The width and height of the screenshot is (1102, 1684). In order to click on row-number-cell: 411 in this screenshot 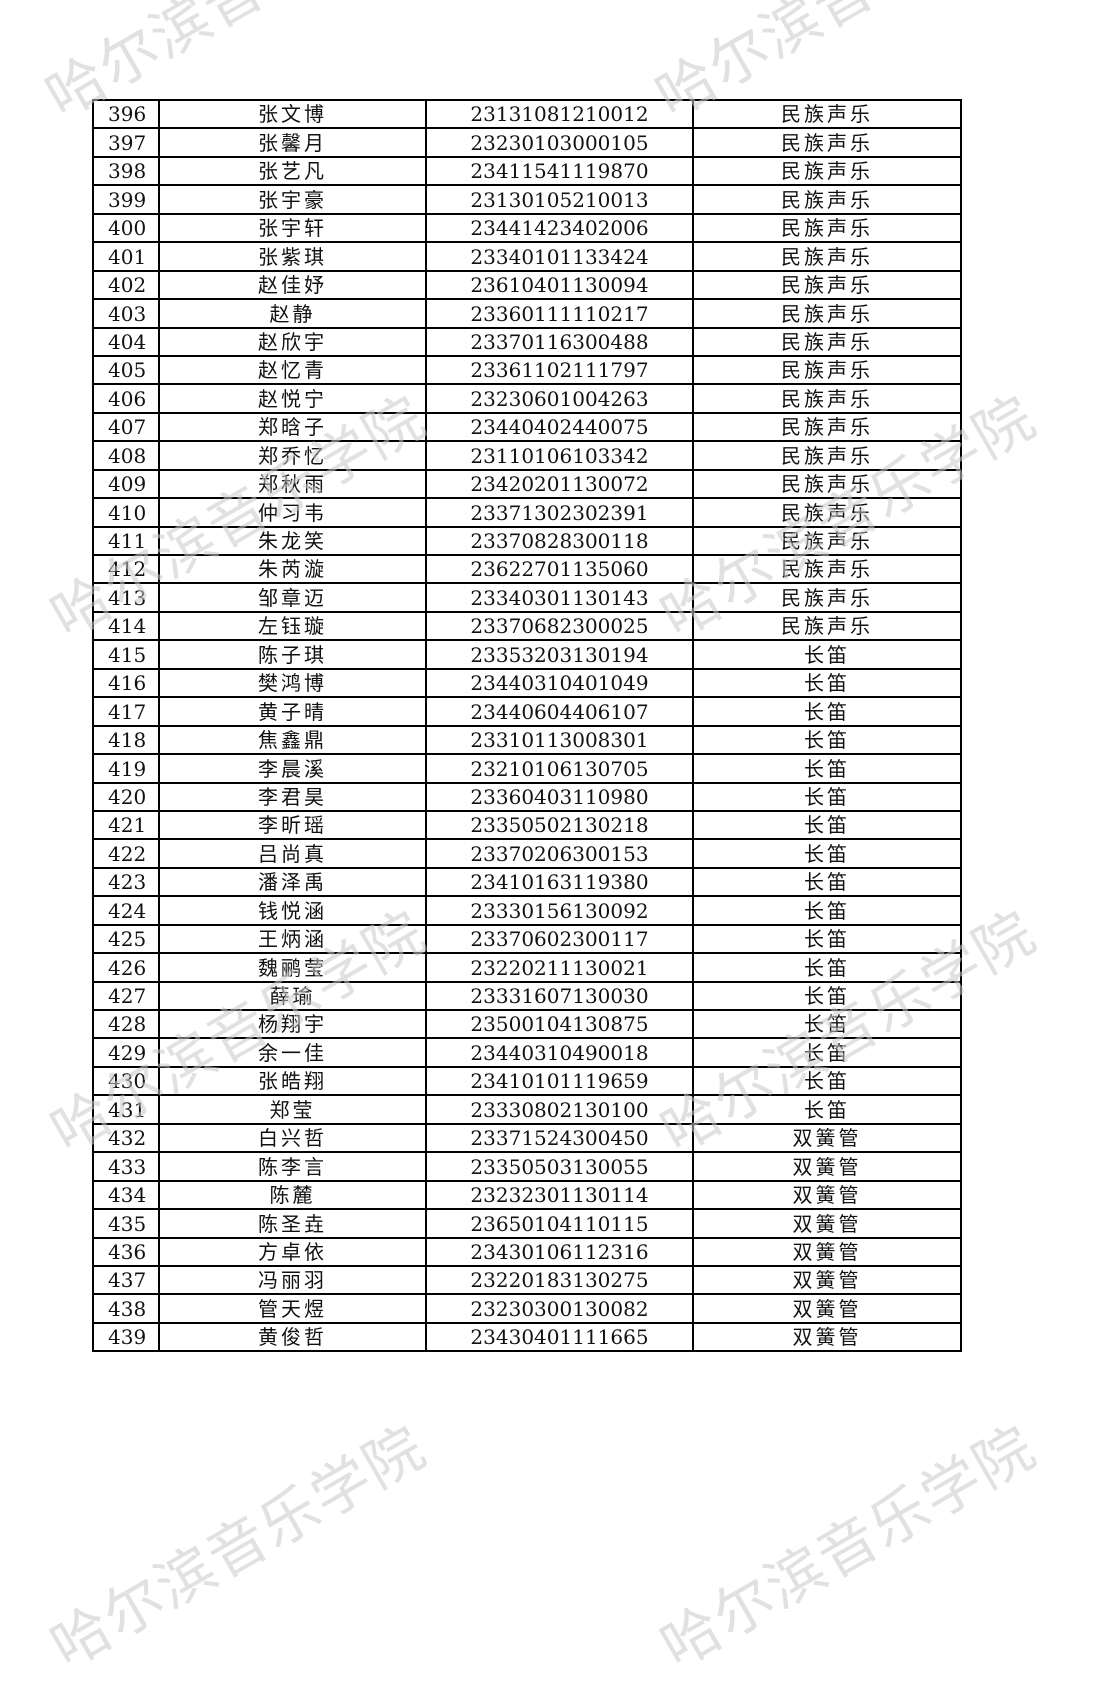, I will do `click(126, 541)`.